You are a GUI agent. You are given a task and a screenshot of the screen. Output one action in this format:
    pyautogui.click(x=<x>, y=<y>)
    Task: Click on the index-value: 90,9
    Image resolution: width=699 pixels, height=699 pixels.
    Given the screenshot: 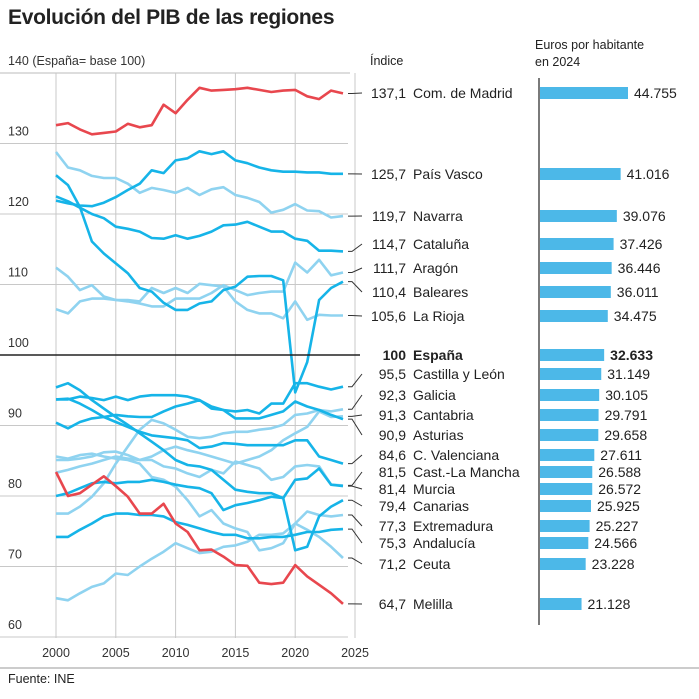 What is the action you would take?
    pyautogui.click(x=392, y=435)
    